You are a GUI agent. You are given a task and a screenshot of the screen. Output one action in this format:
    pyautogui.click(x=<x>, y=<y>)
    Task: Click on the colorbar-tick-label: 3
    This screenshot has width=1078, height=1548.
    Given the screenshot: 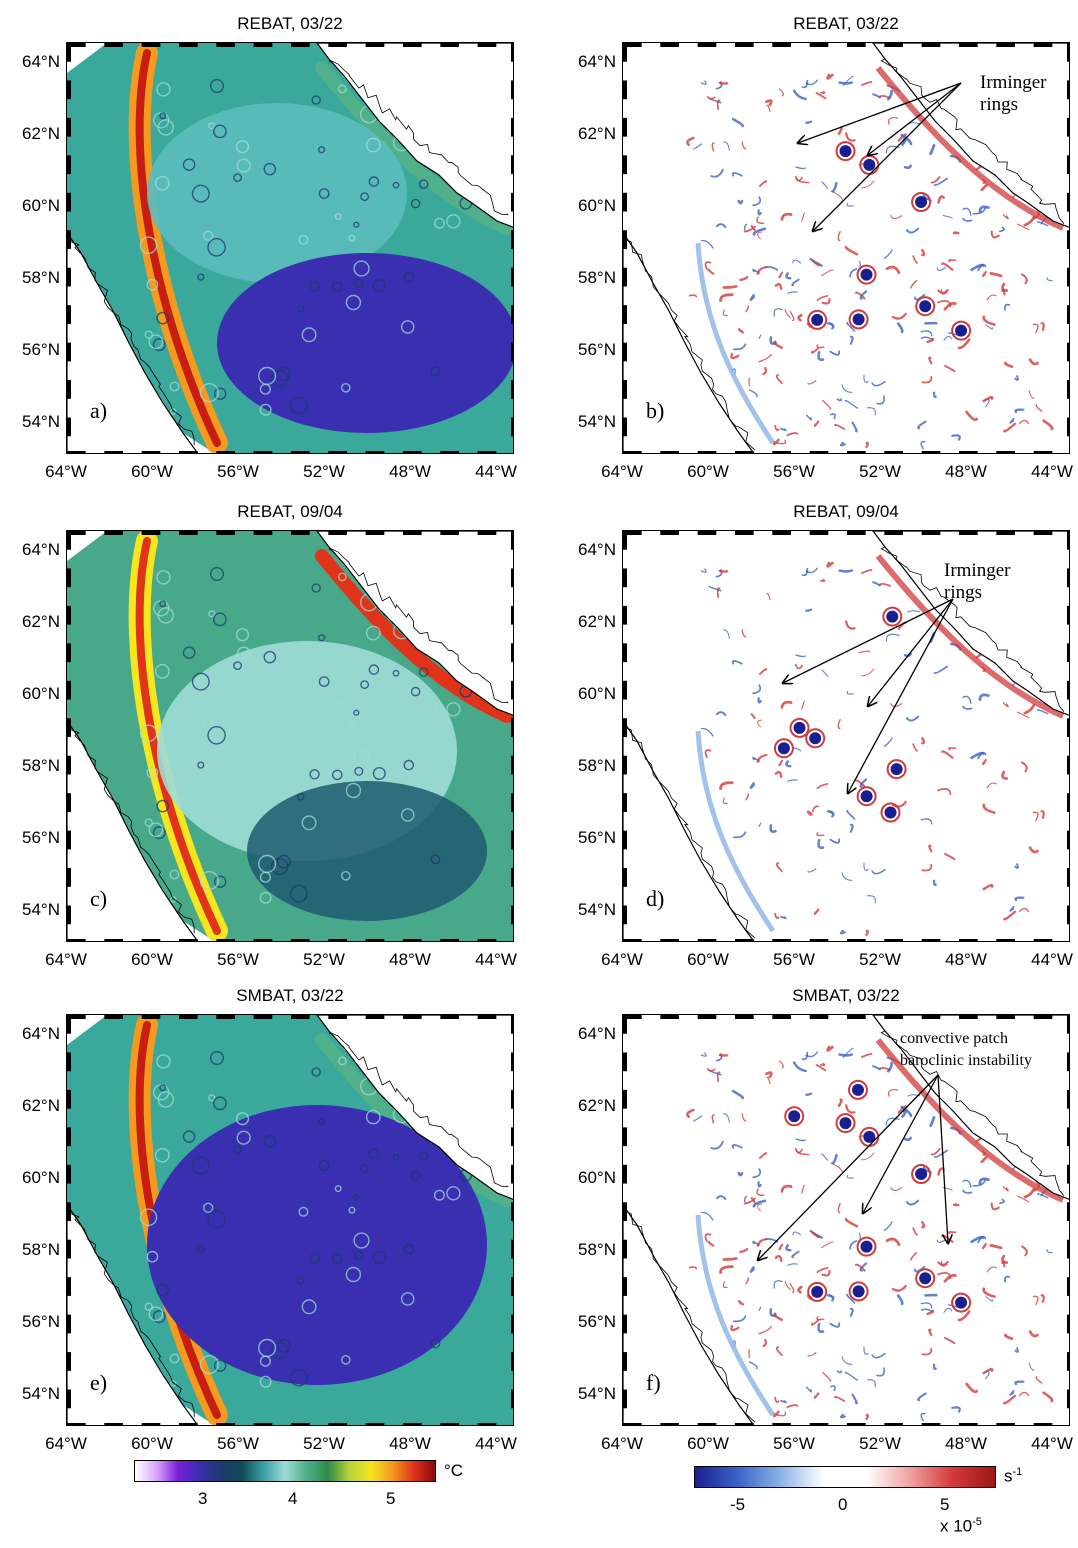 What is the action you would take?
    pyautogui.click(x=203, y=1498)
    